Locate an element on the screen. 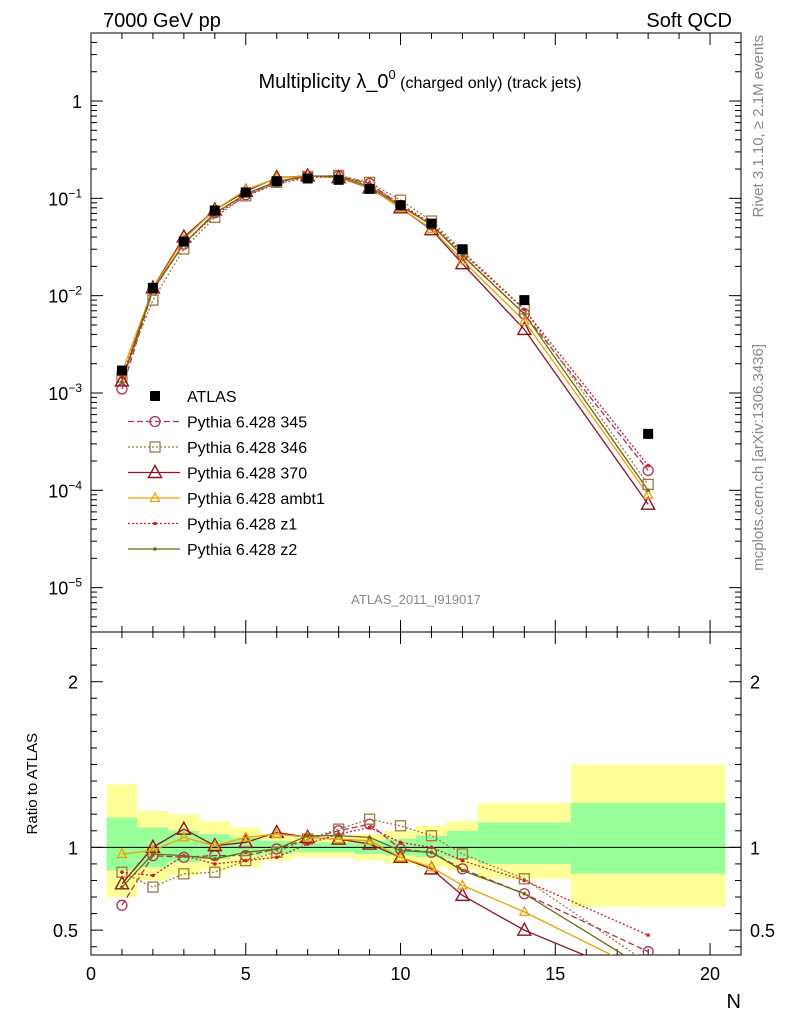 This screenshot has height=1024, width=786. legend-label-pythia-6-428-z2: Pythia 6.428 z2 is located at coordinates (242, 550).